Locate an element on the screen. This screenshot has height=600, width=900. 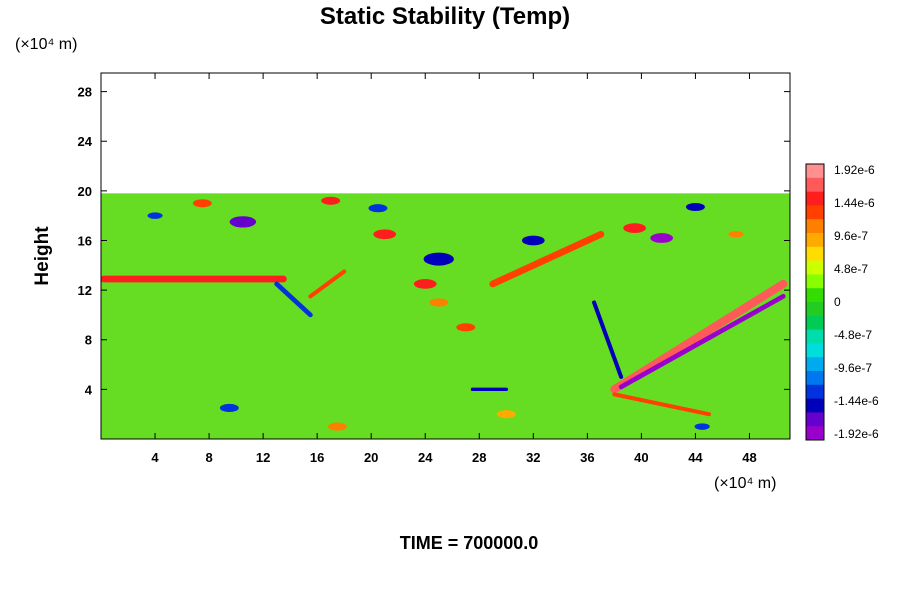
x-tick-label: 8 is located at coordinates (208, 457).